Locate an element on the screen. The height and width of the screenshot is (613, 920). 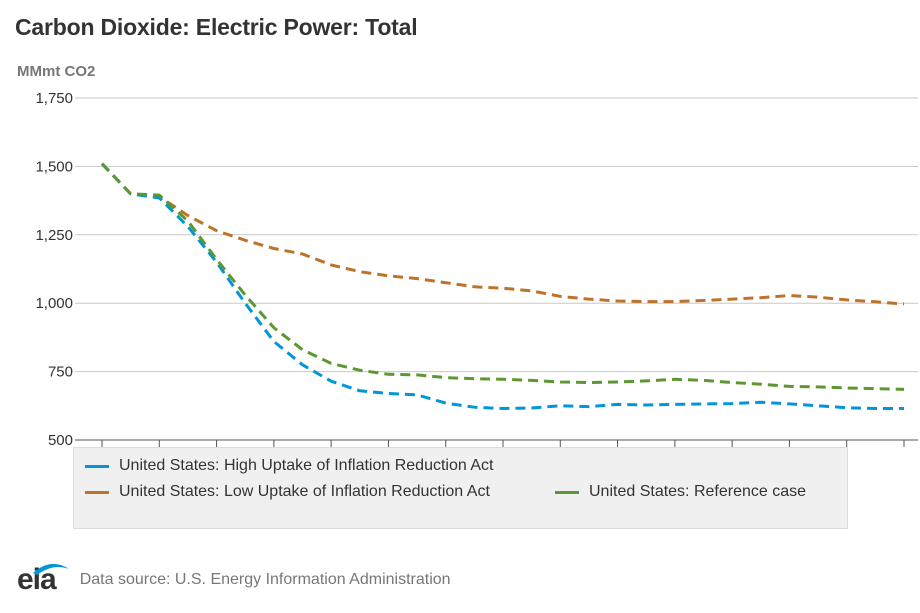
legend-label-reference: United States: Reference case is located at coordinates (698, 491).